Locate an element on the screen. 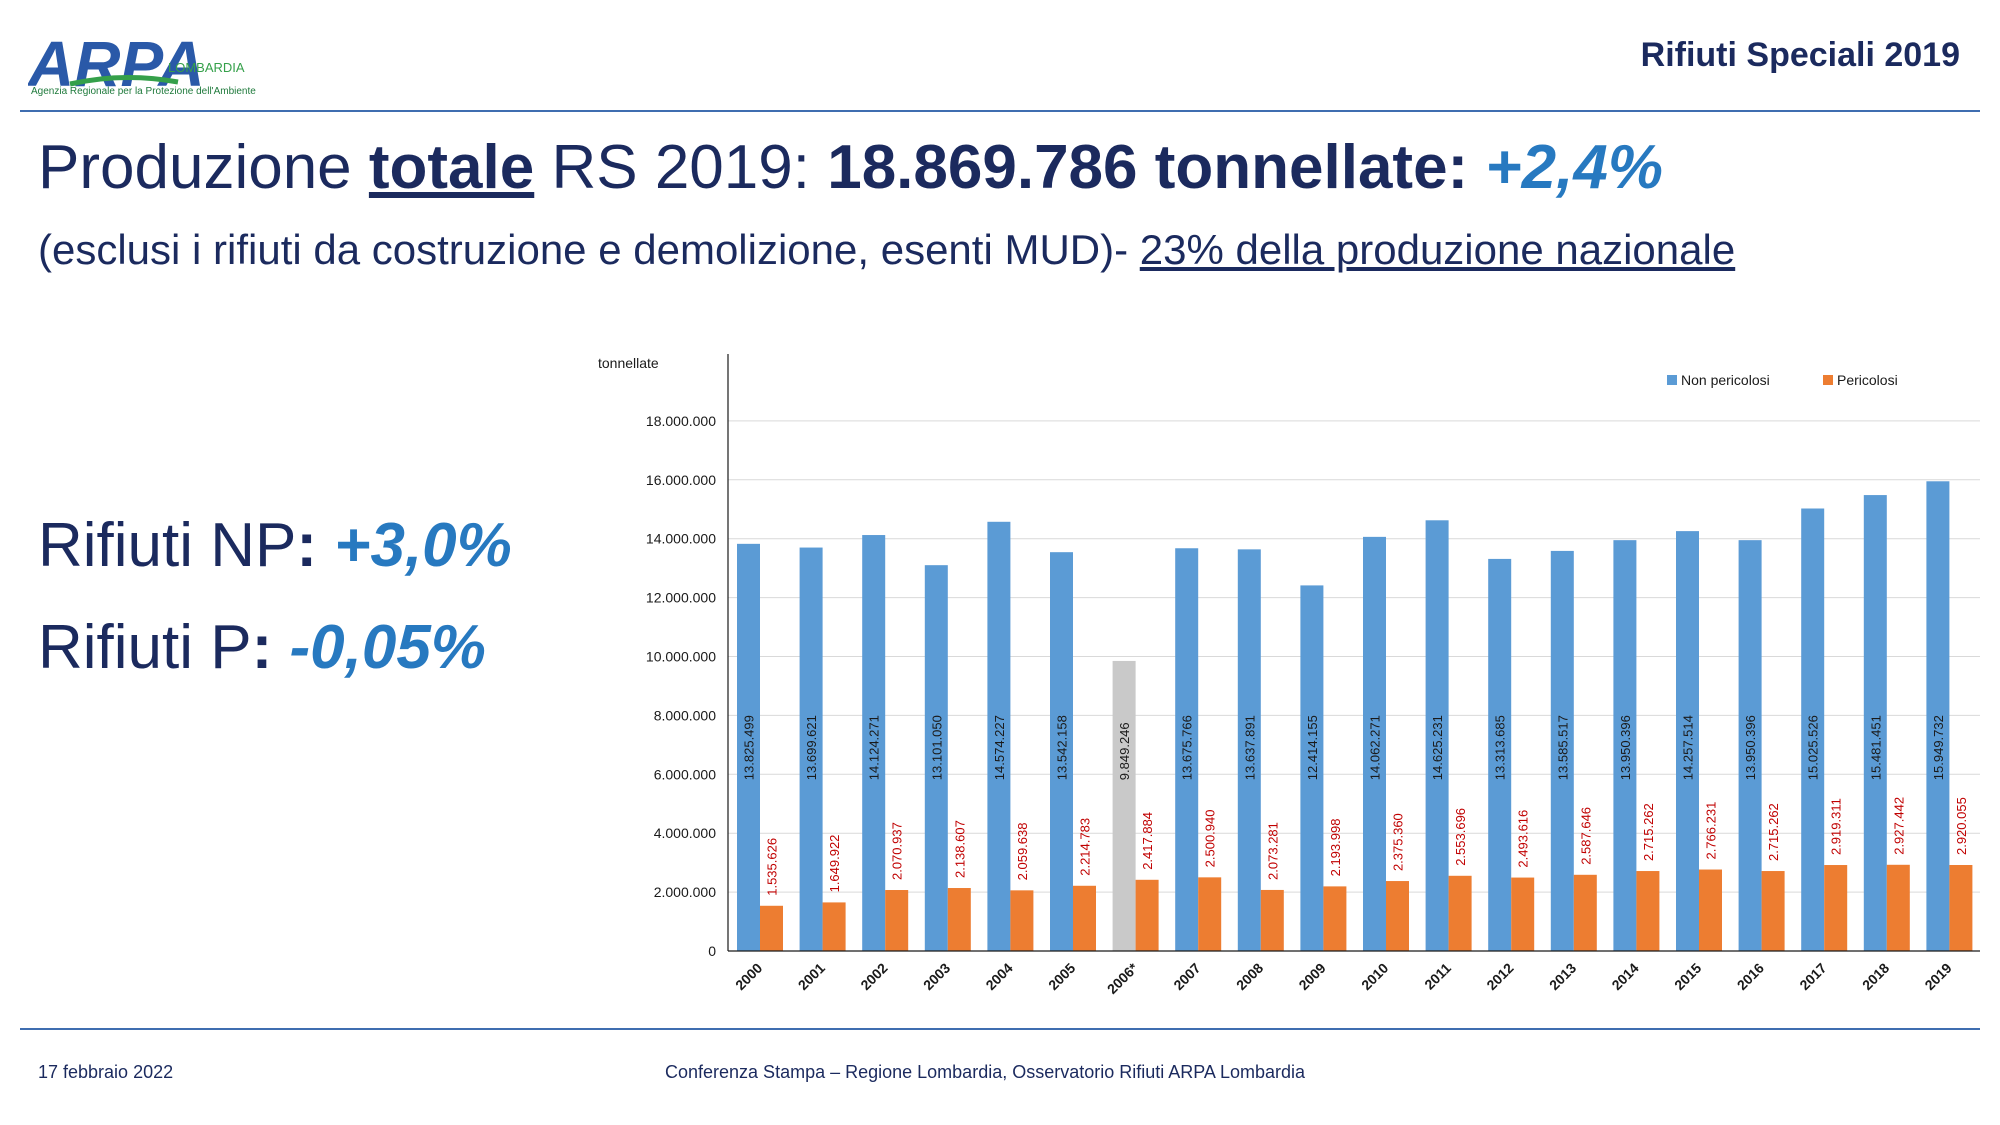 Image resolution: width=2000 pixels, height=1125 pixels. stat-p-label: Rifiuti P is located at coordinates (145, 647).